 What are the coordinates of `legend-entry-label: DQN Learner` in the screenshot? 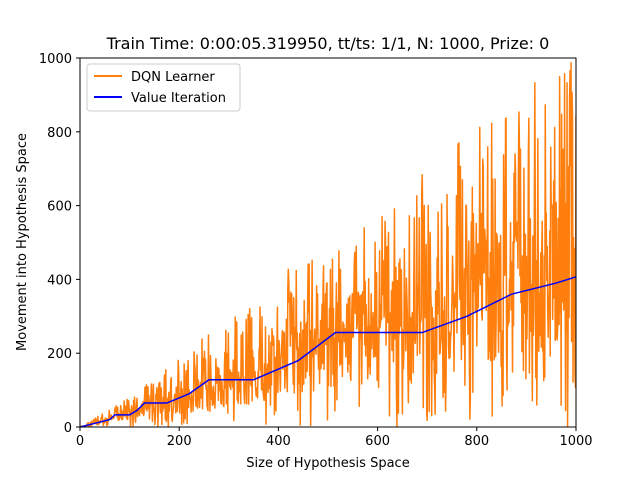 It's located at (173, 77).